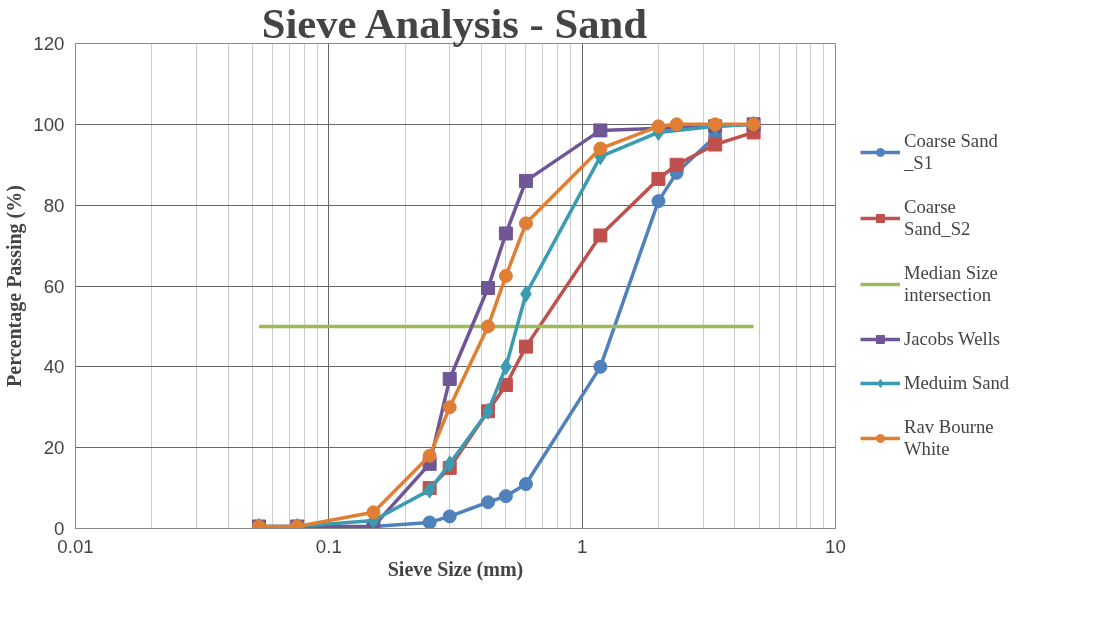  I want to click on legend-label: Rav Bourne White, so click(949, 437).